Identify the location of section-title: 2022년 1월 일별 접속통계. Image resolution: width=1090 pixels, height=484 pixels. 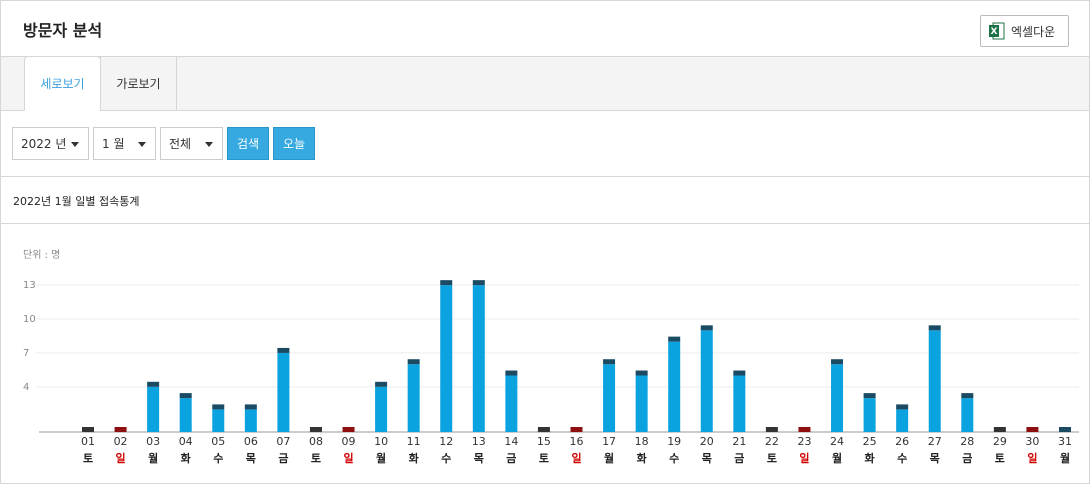
(76, 201).